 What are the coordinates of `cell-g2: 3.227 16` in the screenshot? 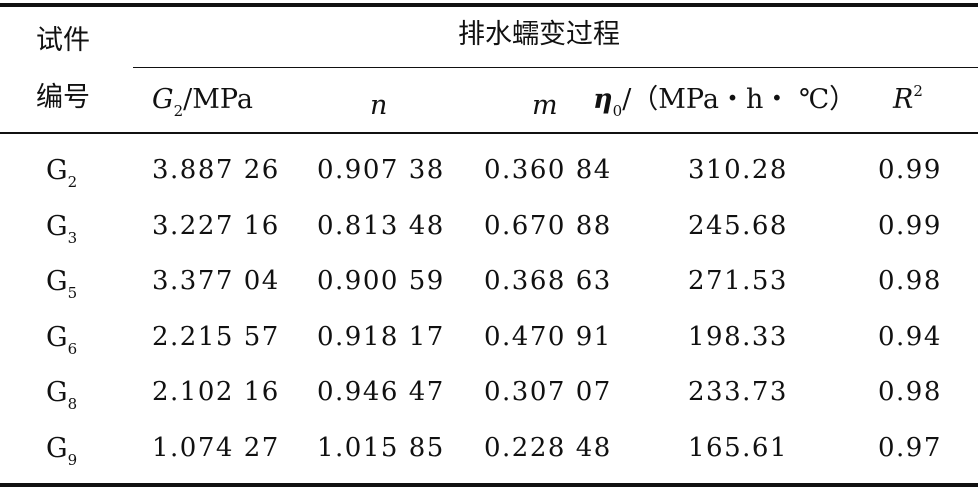 It's located at (216, 225).